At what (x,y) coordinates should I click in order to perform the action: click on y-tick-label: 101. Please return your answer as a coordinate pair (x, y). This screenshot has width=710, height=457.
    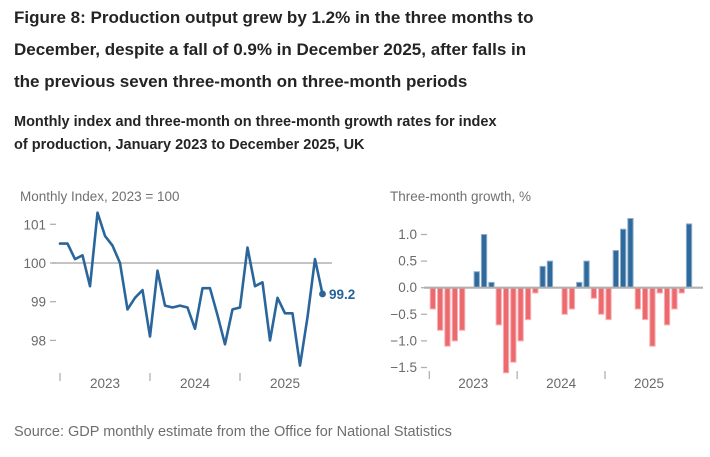
    Looking at the image, I should click on (34, 224).